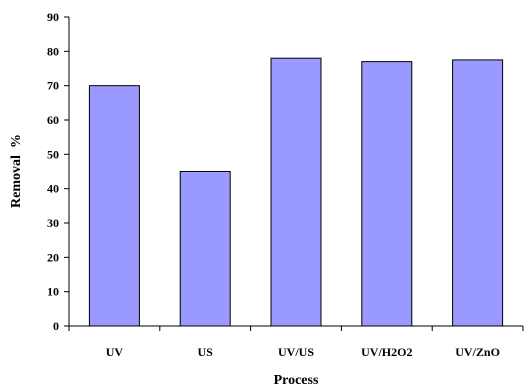  Describe the element at coordinates (387, 194) in the screenshot. I see `bar-uv-h2o2` at that location.